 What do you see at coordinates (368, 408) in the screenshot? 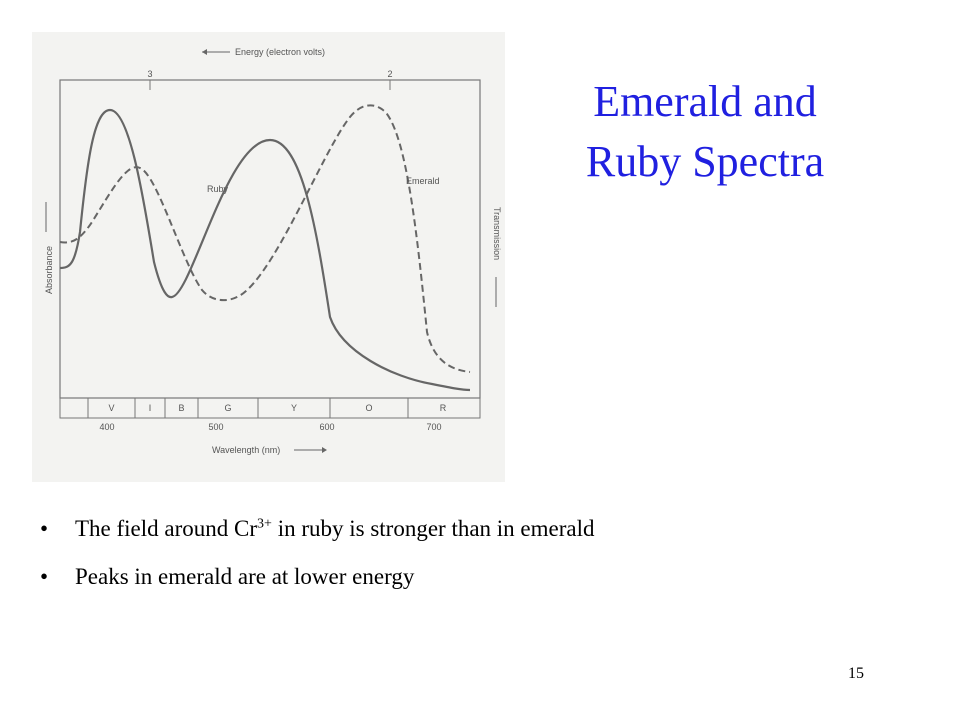
I see `band-label: O` at bounding box center [368, 408].